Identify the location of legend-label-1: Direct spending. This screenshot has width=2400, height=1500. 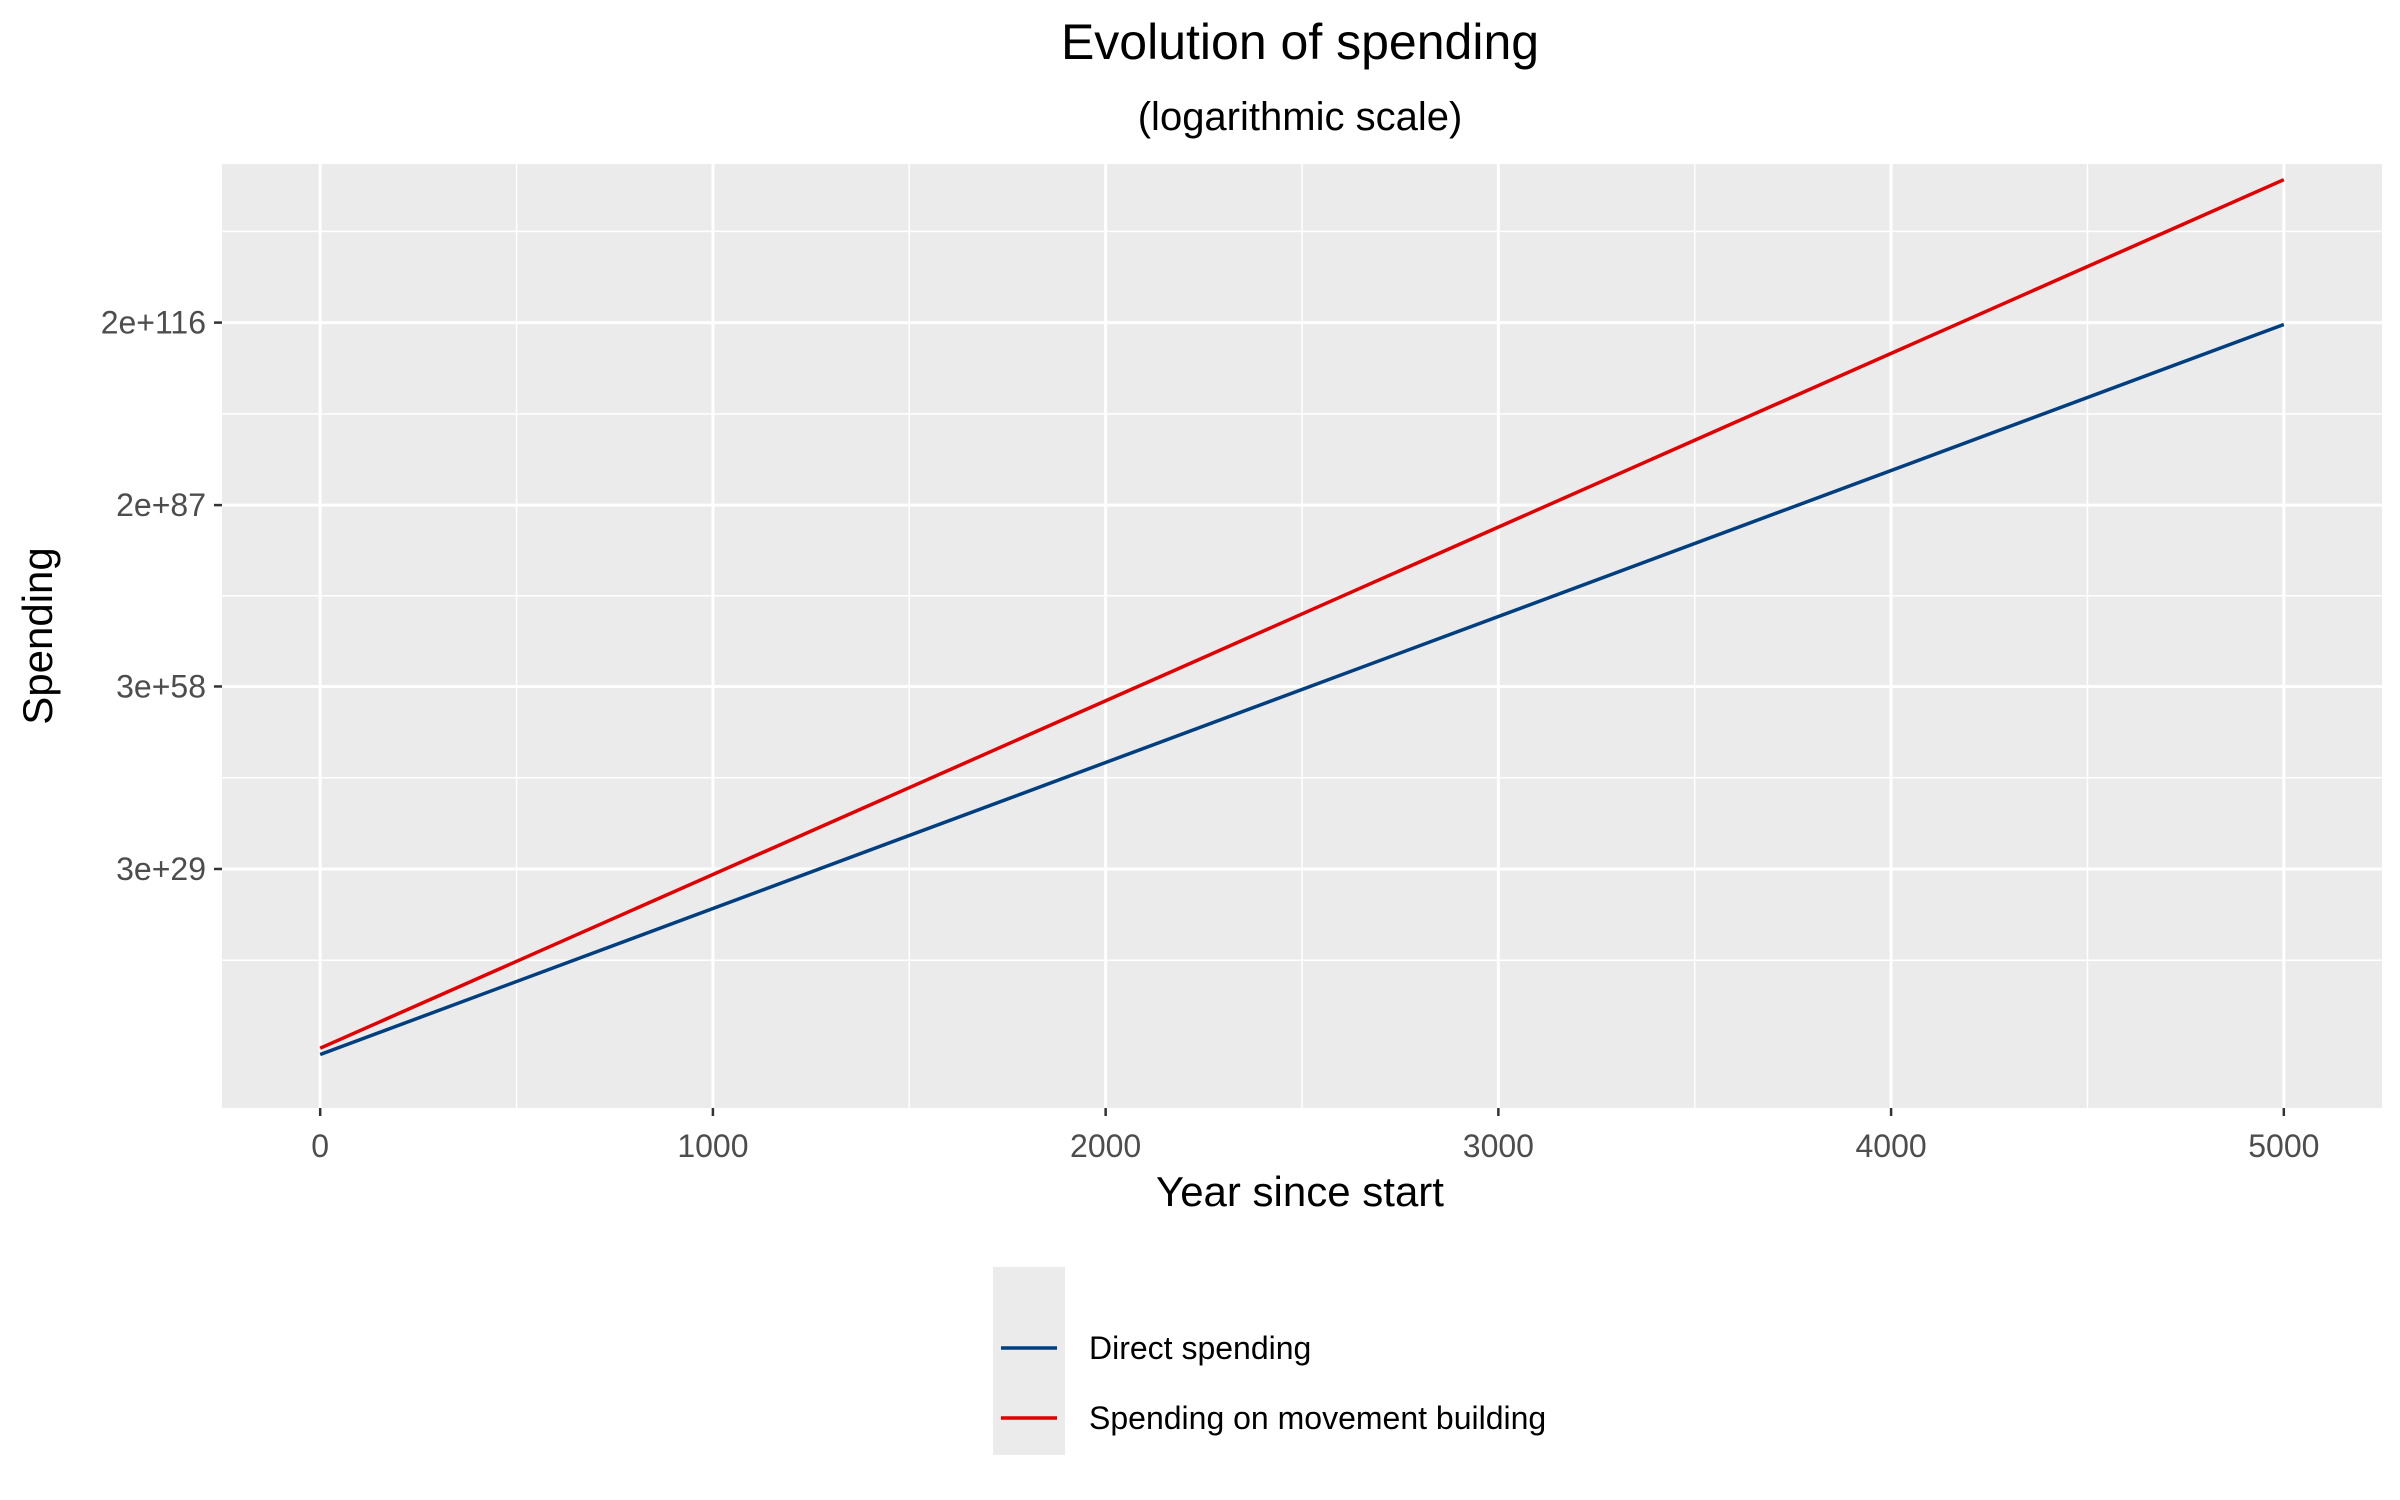
(1200, 1348).